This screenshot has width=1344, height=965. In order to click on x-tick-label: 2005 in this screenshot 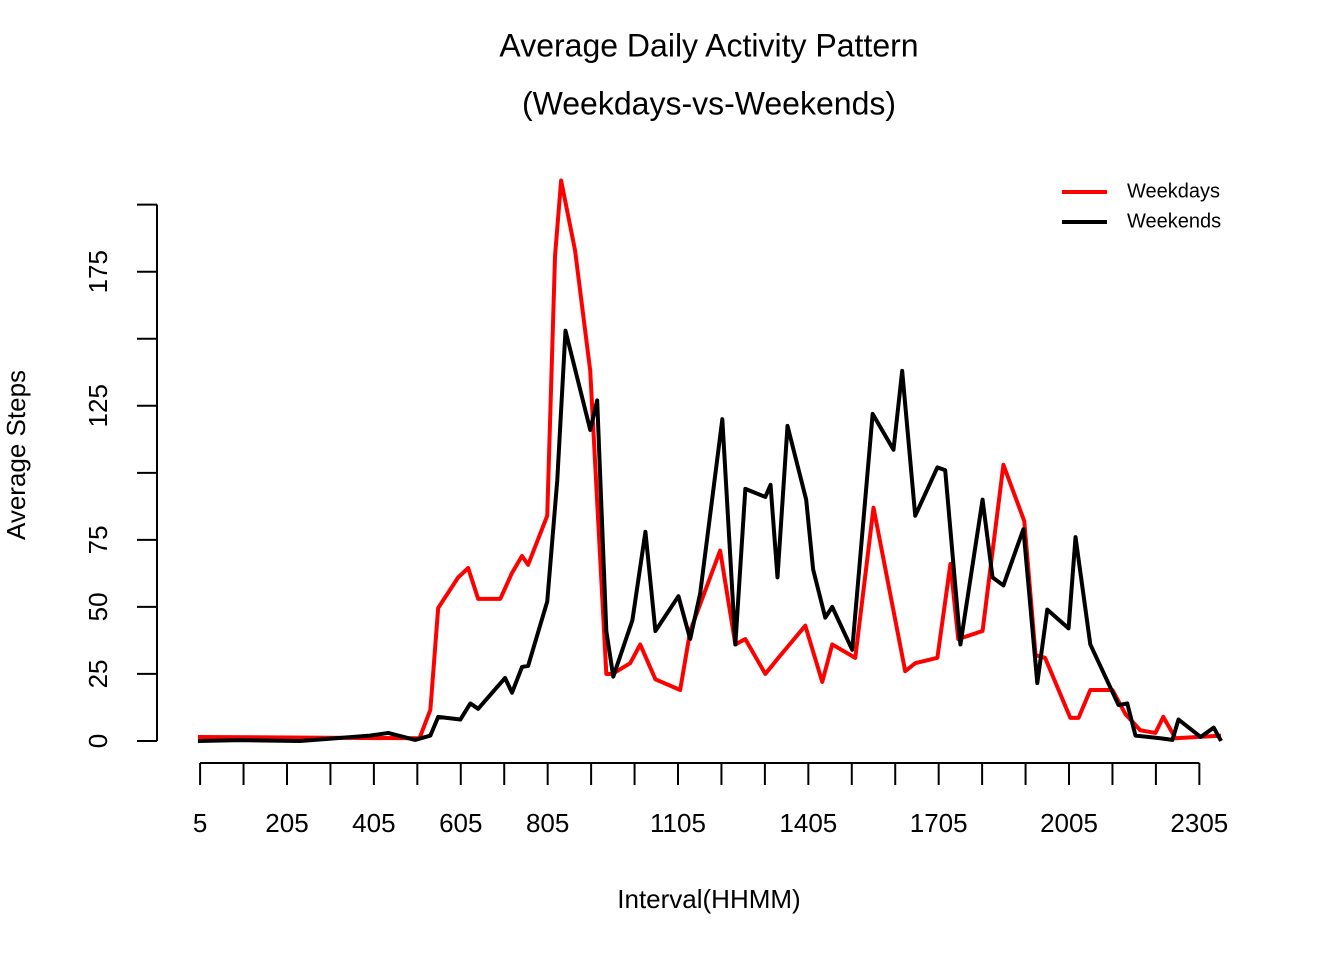, I will do `click(1069, 823)`.